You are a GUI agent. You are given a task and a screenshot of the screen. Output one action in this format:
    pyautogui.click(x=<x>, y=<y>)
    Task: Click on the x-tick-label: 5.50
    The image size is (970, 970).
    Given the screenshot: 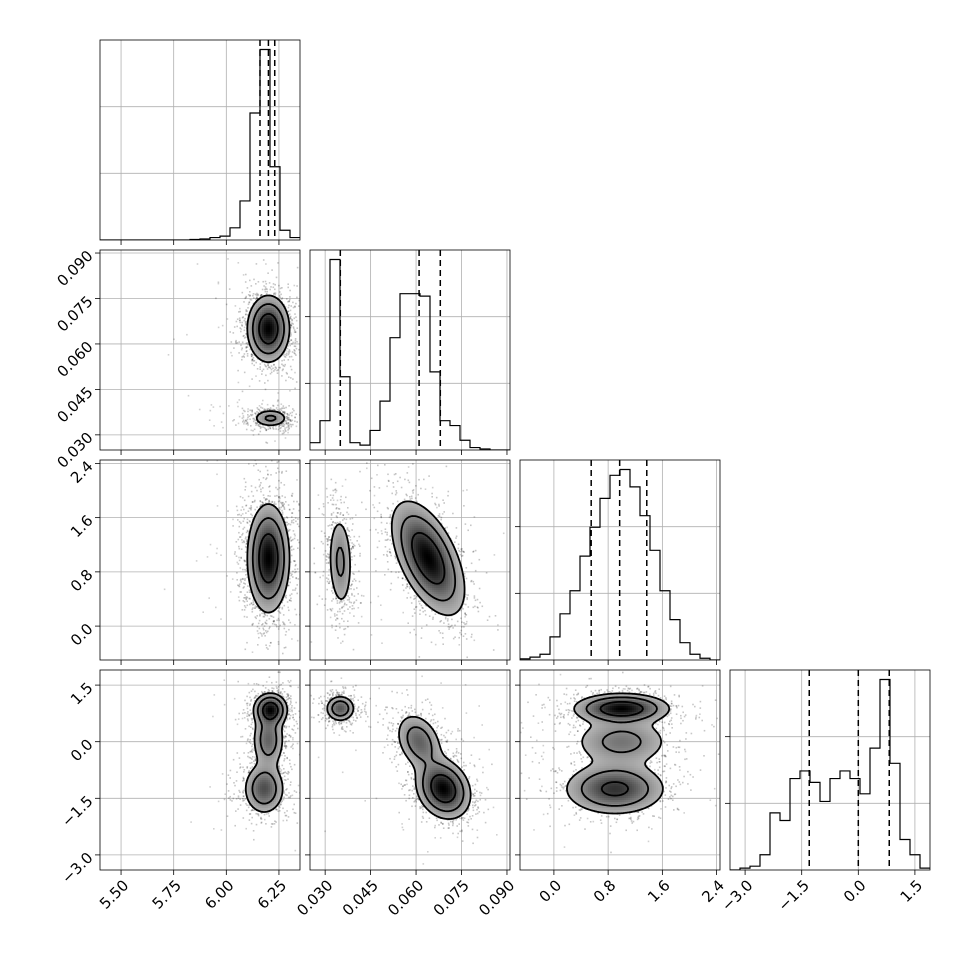 What is the action you would take?
    pyautogui.click(x=114, y=894)
    